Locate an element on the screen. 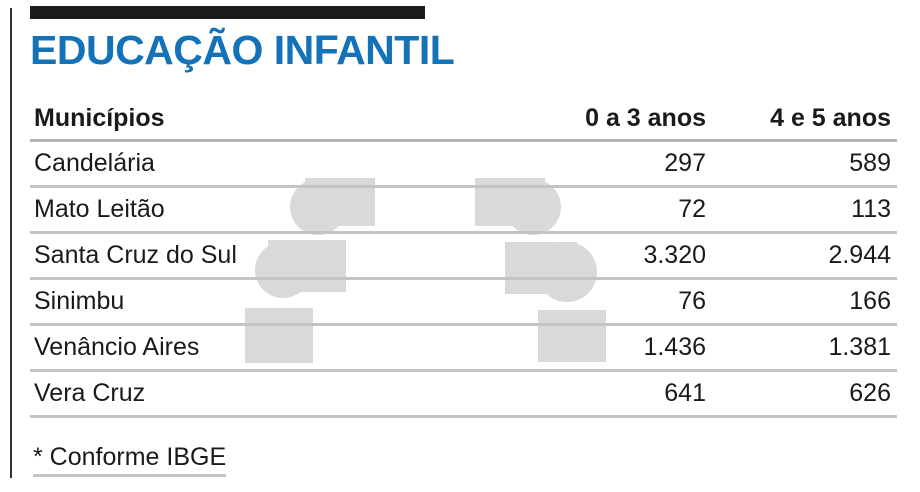  value-4-5: 1.381 is located at coordinates (859, 347).